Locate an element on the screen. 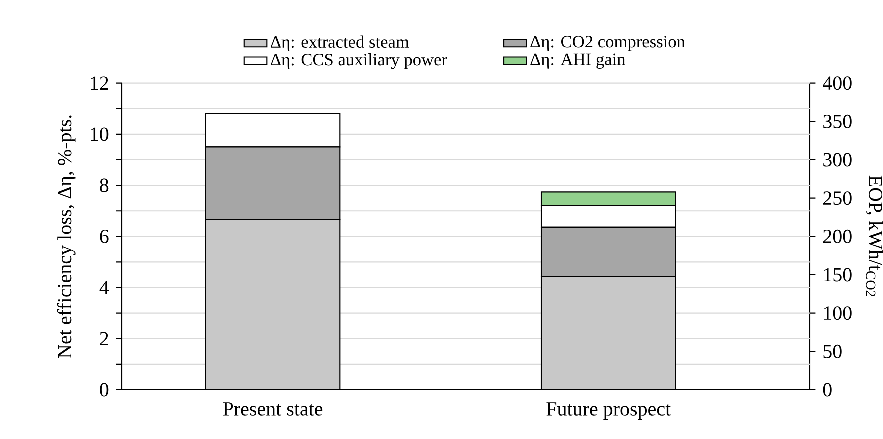 The image size is (883, 439). y-tick-label: 2 is located at coordinates (104, 339).